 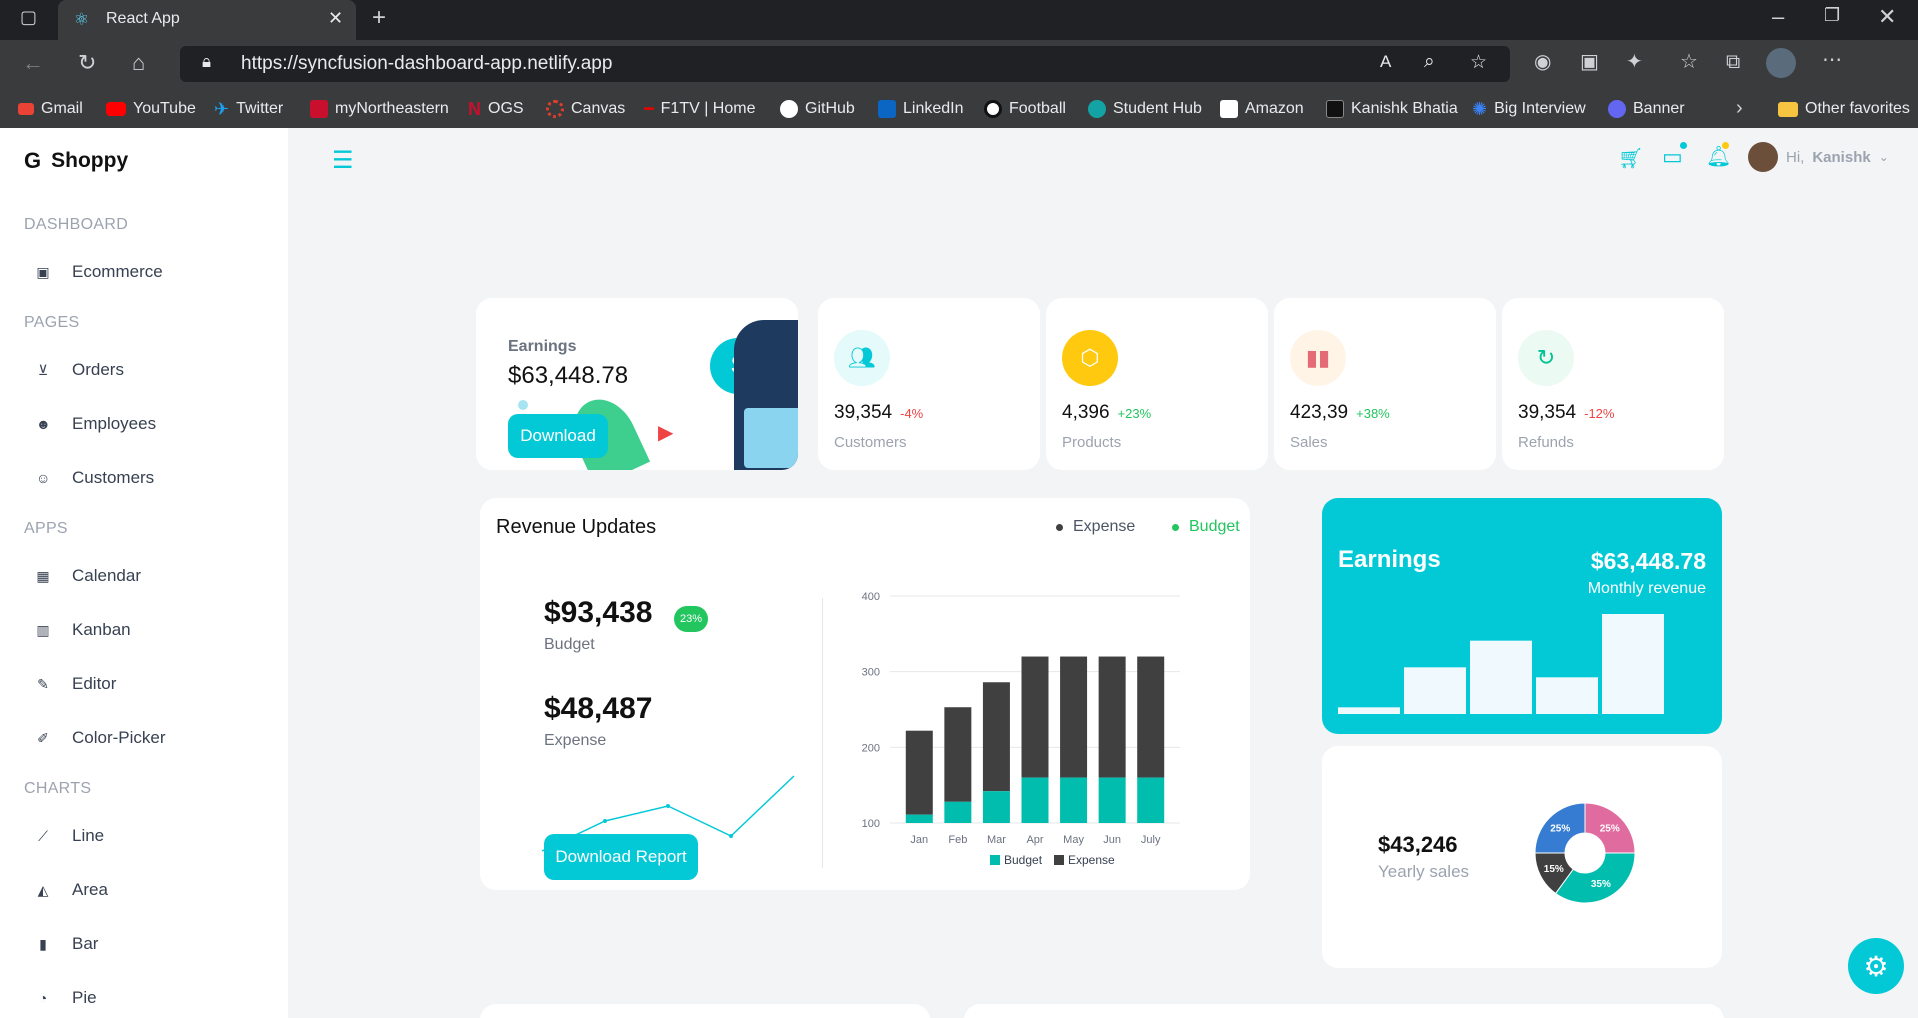 I want to click on bookmark-ogs: N OGS, so click(x=496, y=108).